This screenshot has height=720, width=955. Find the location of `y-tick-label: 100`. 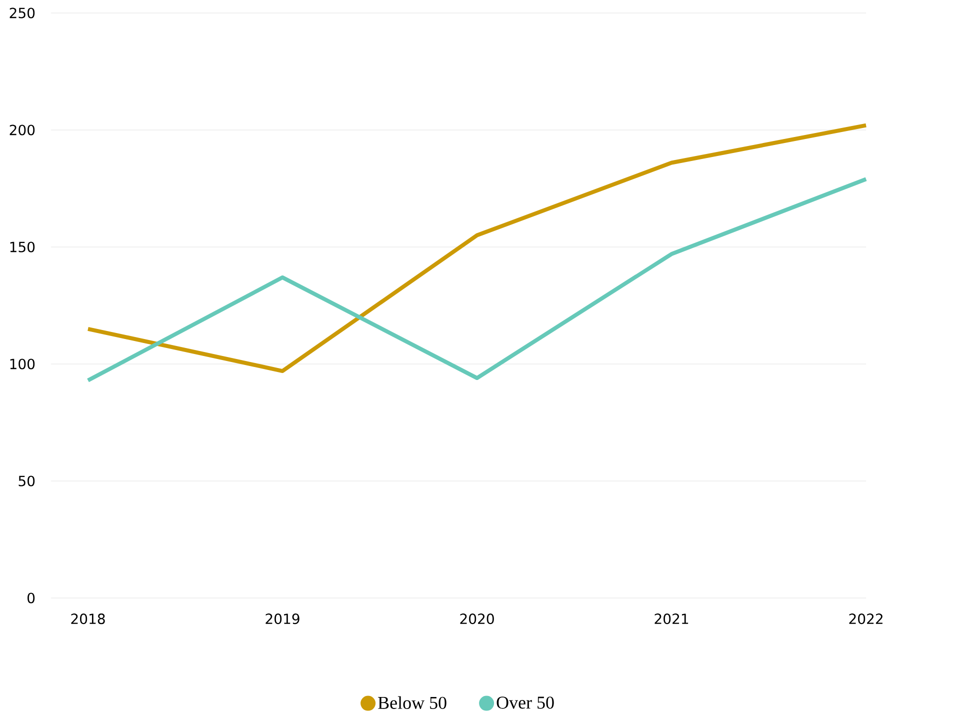

y-tick-label: 100 is located at coordinates (22, 364).